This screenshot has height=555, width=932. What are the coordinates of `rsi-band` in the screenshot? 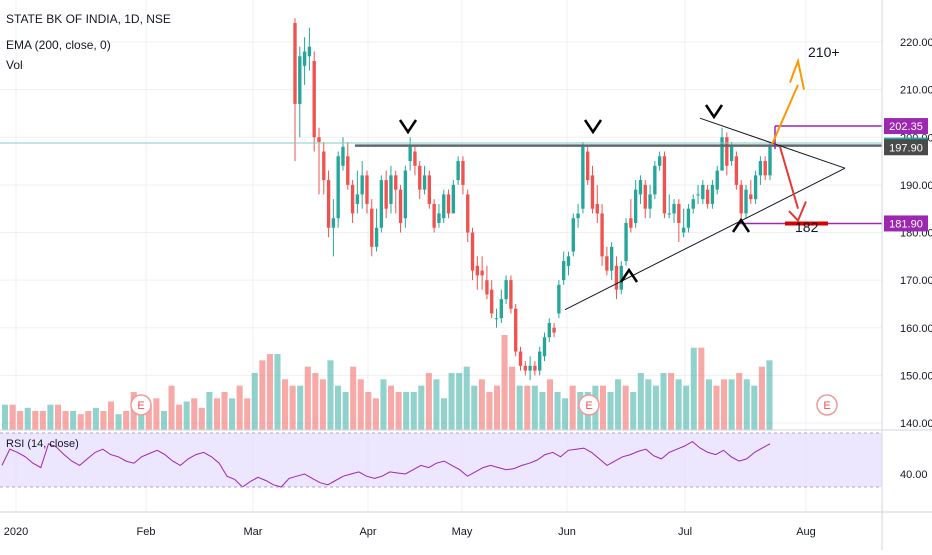 It's located at (441, 460).